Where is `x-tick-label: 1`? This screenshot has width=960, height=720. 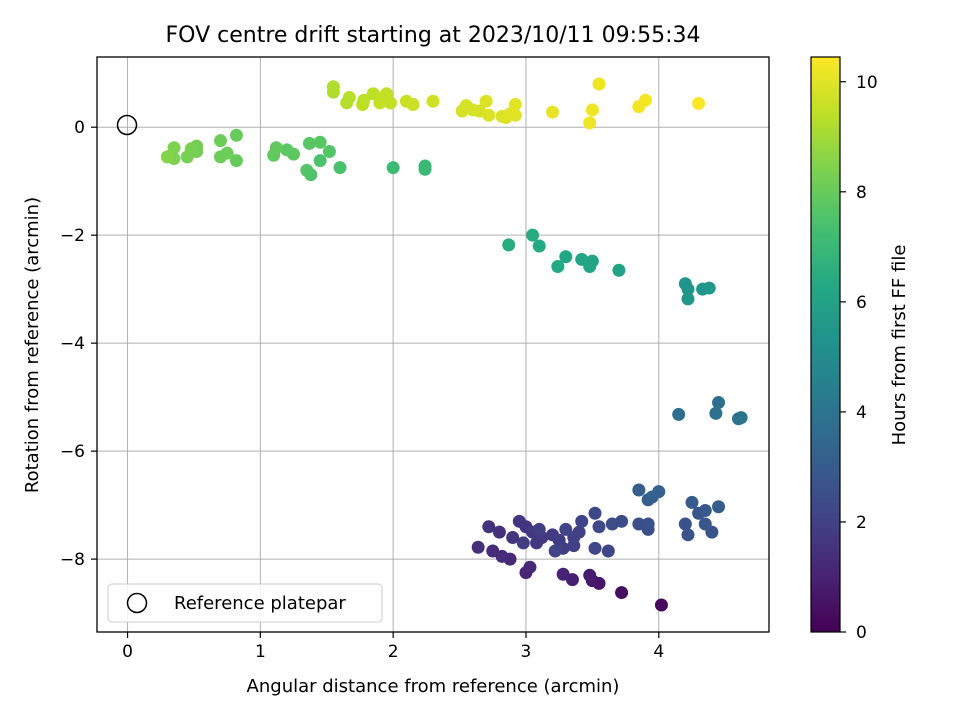 x-tick-label: 1 is located at coordinates (260, 652).